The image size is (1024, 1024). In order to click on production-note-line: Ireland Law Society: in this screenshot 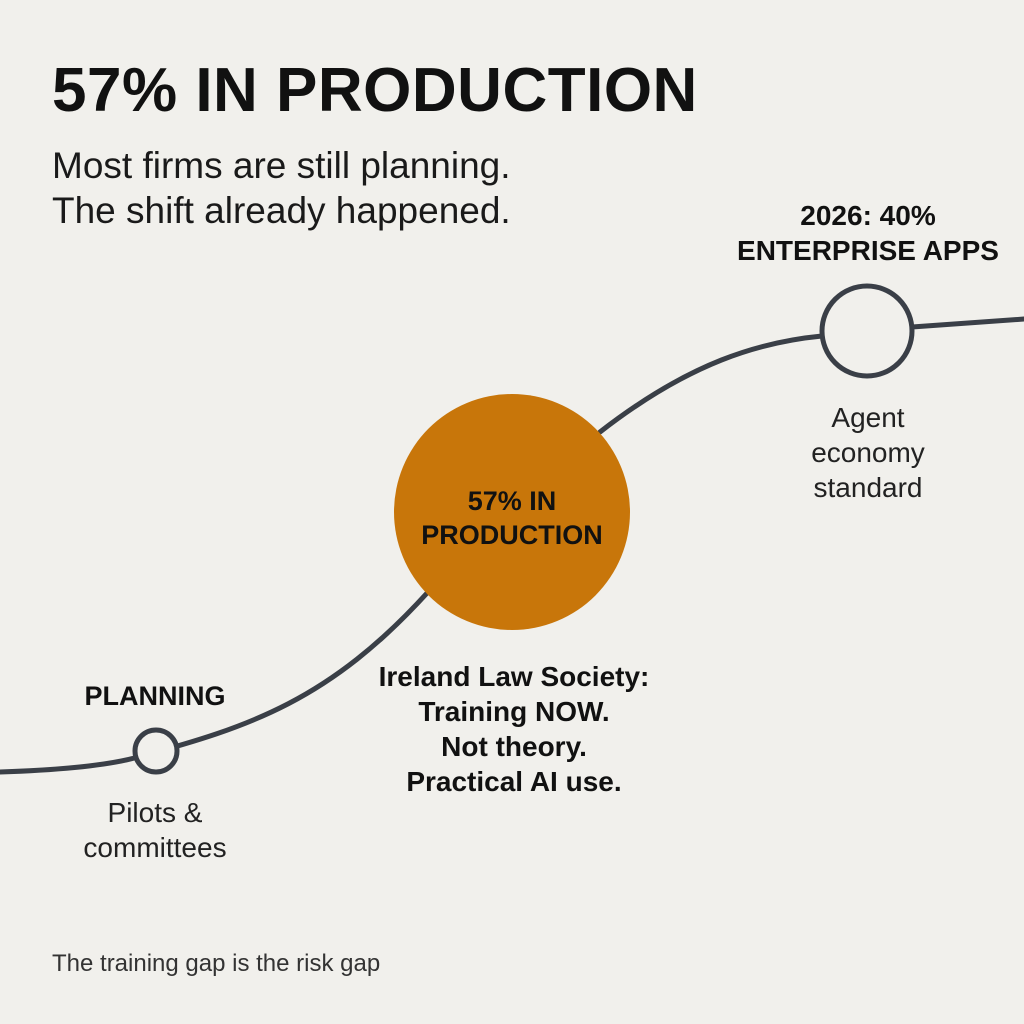, I will do `click(514, 676)`.